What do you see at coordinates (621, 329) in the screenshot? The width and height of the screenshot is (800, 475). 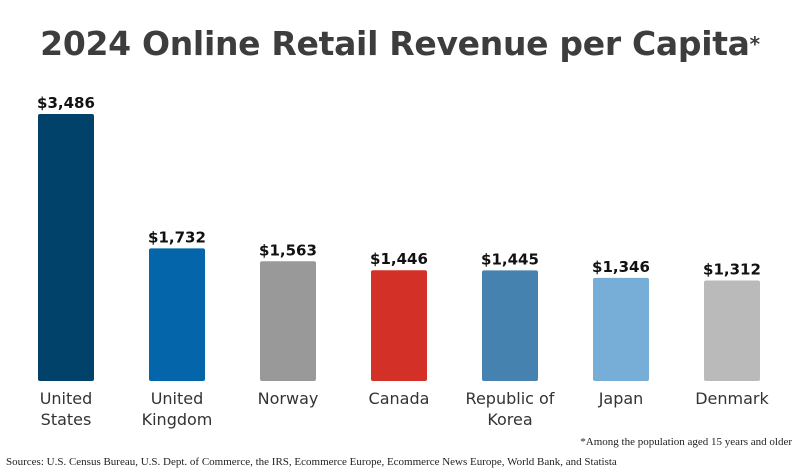 I see `bar-japan` at bounding box center [621, 329].